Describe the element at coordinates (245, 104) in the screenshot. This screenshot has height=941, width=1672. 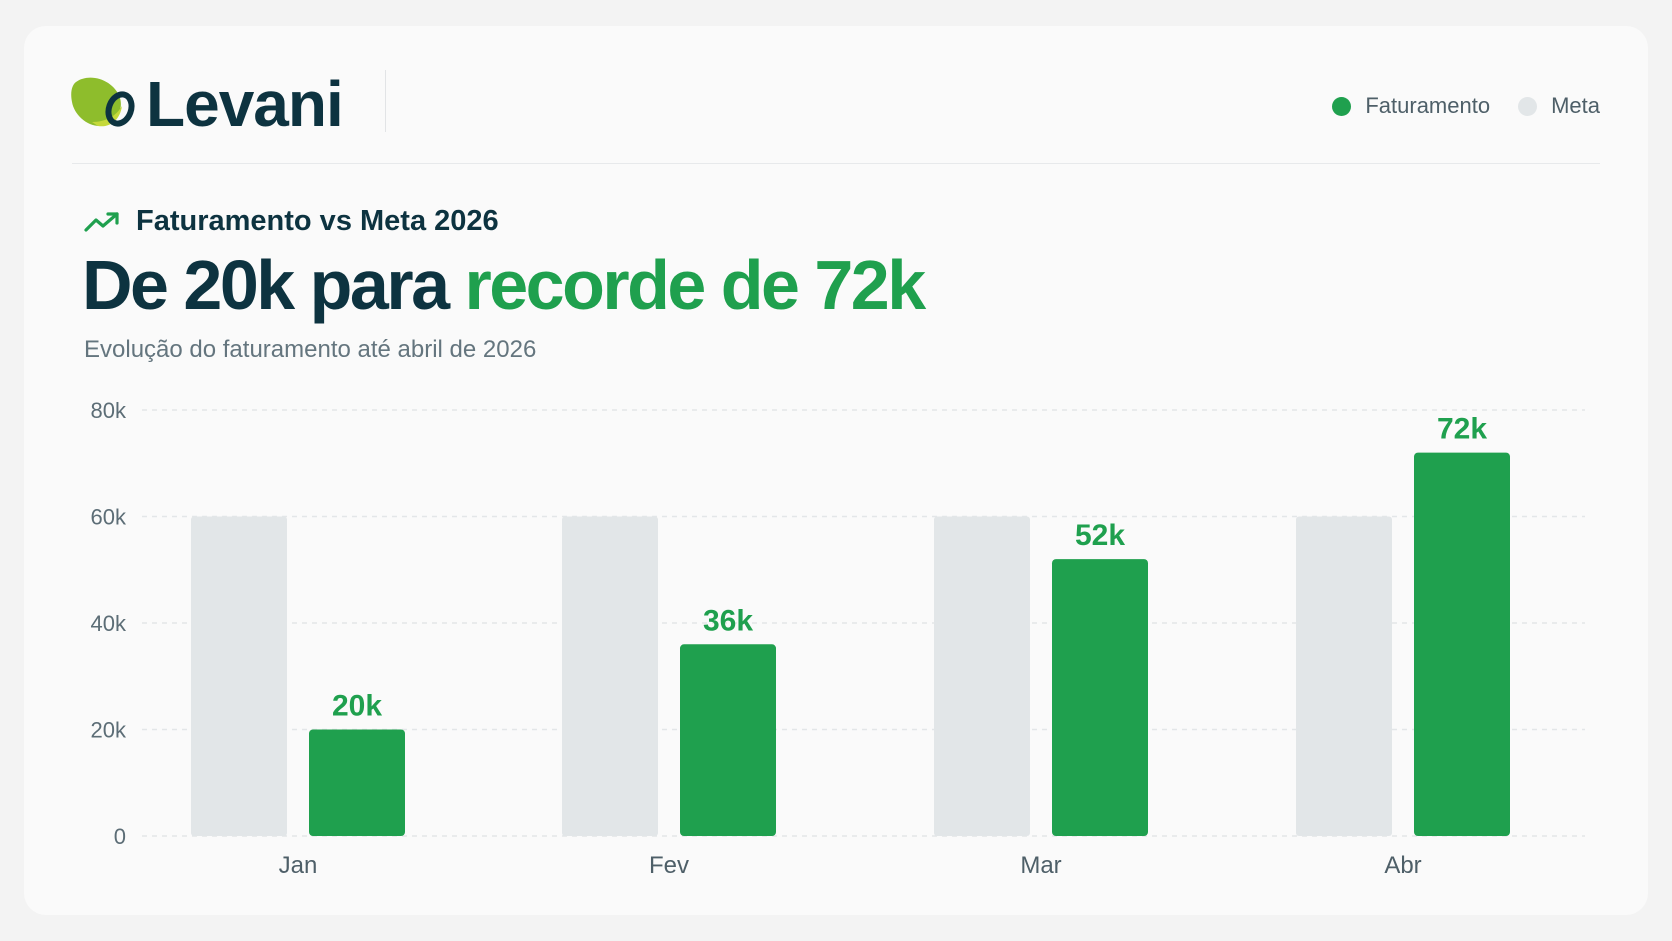
I see `brand-name: Levani` at that location.